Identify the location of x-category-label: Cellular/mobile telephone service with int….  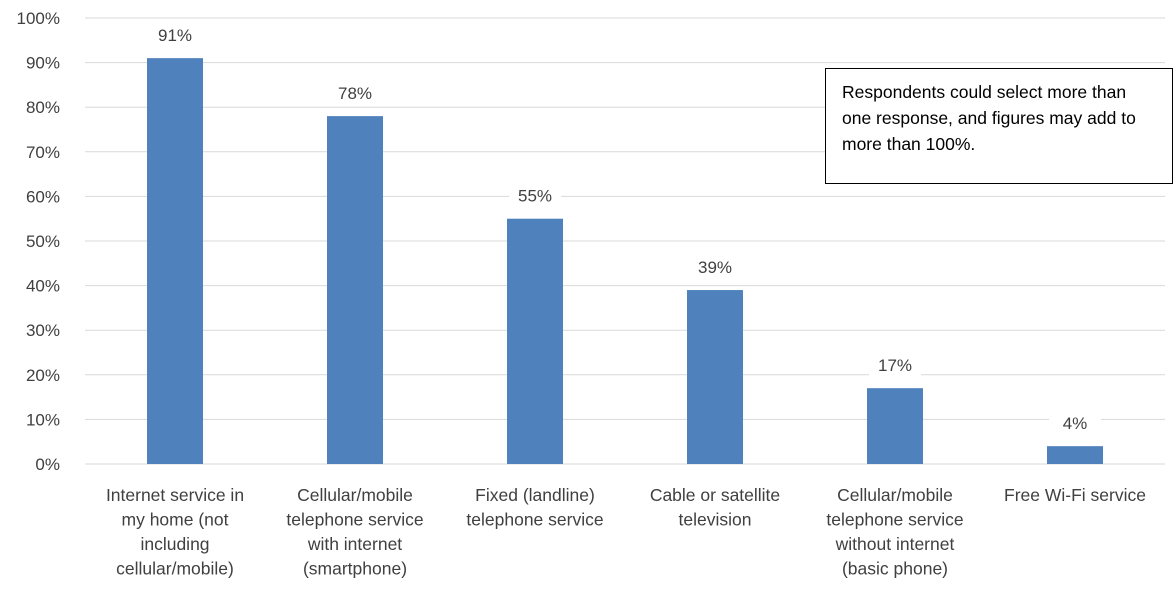
(354, 532).